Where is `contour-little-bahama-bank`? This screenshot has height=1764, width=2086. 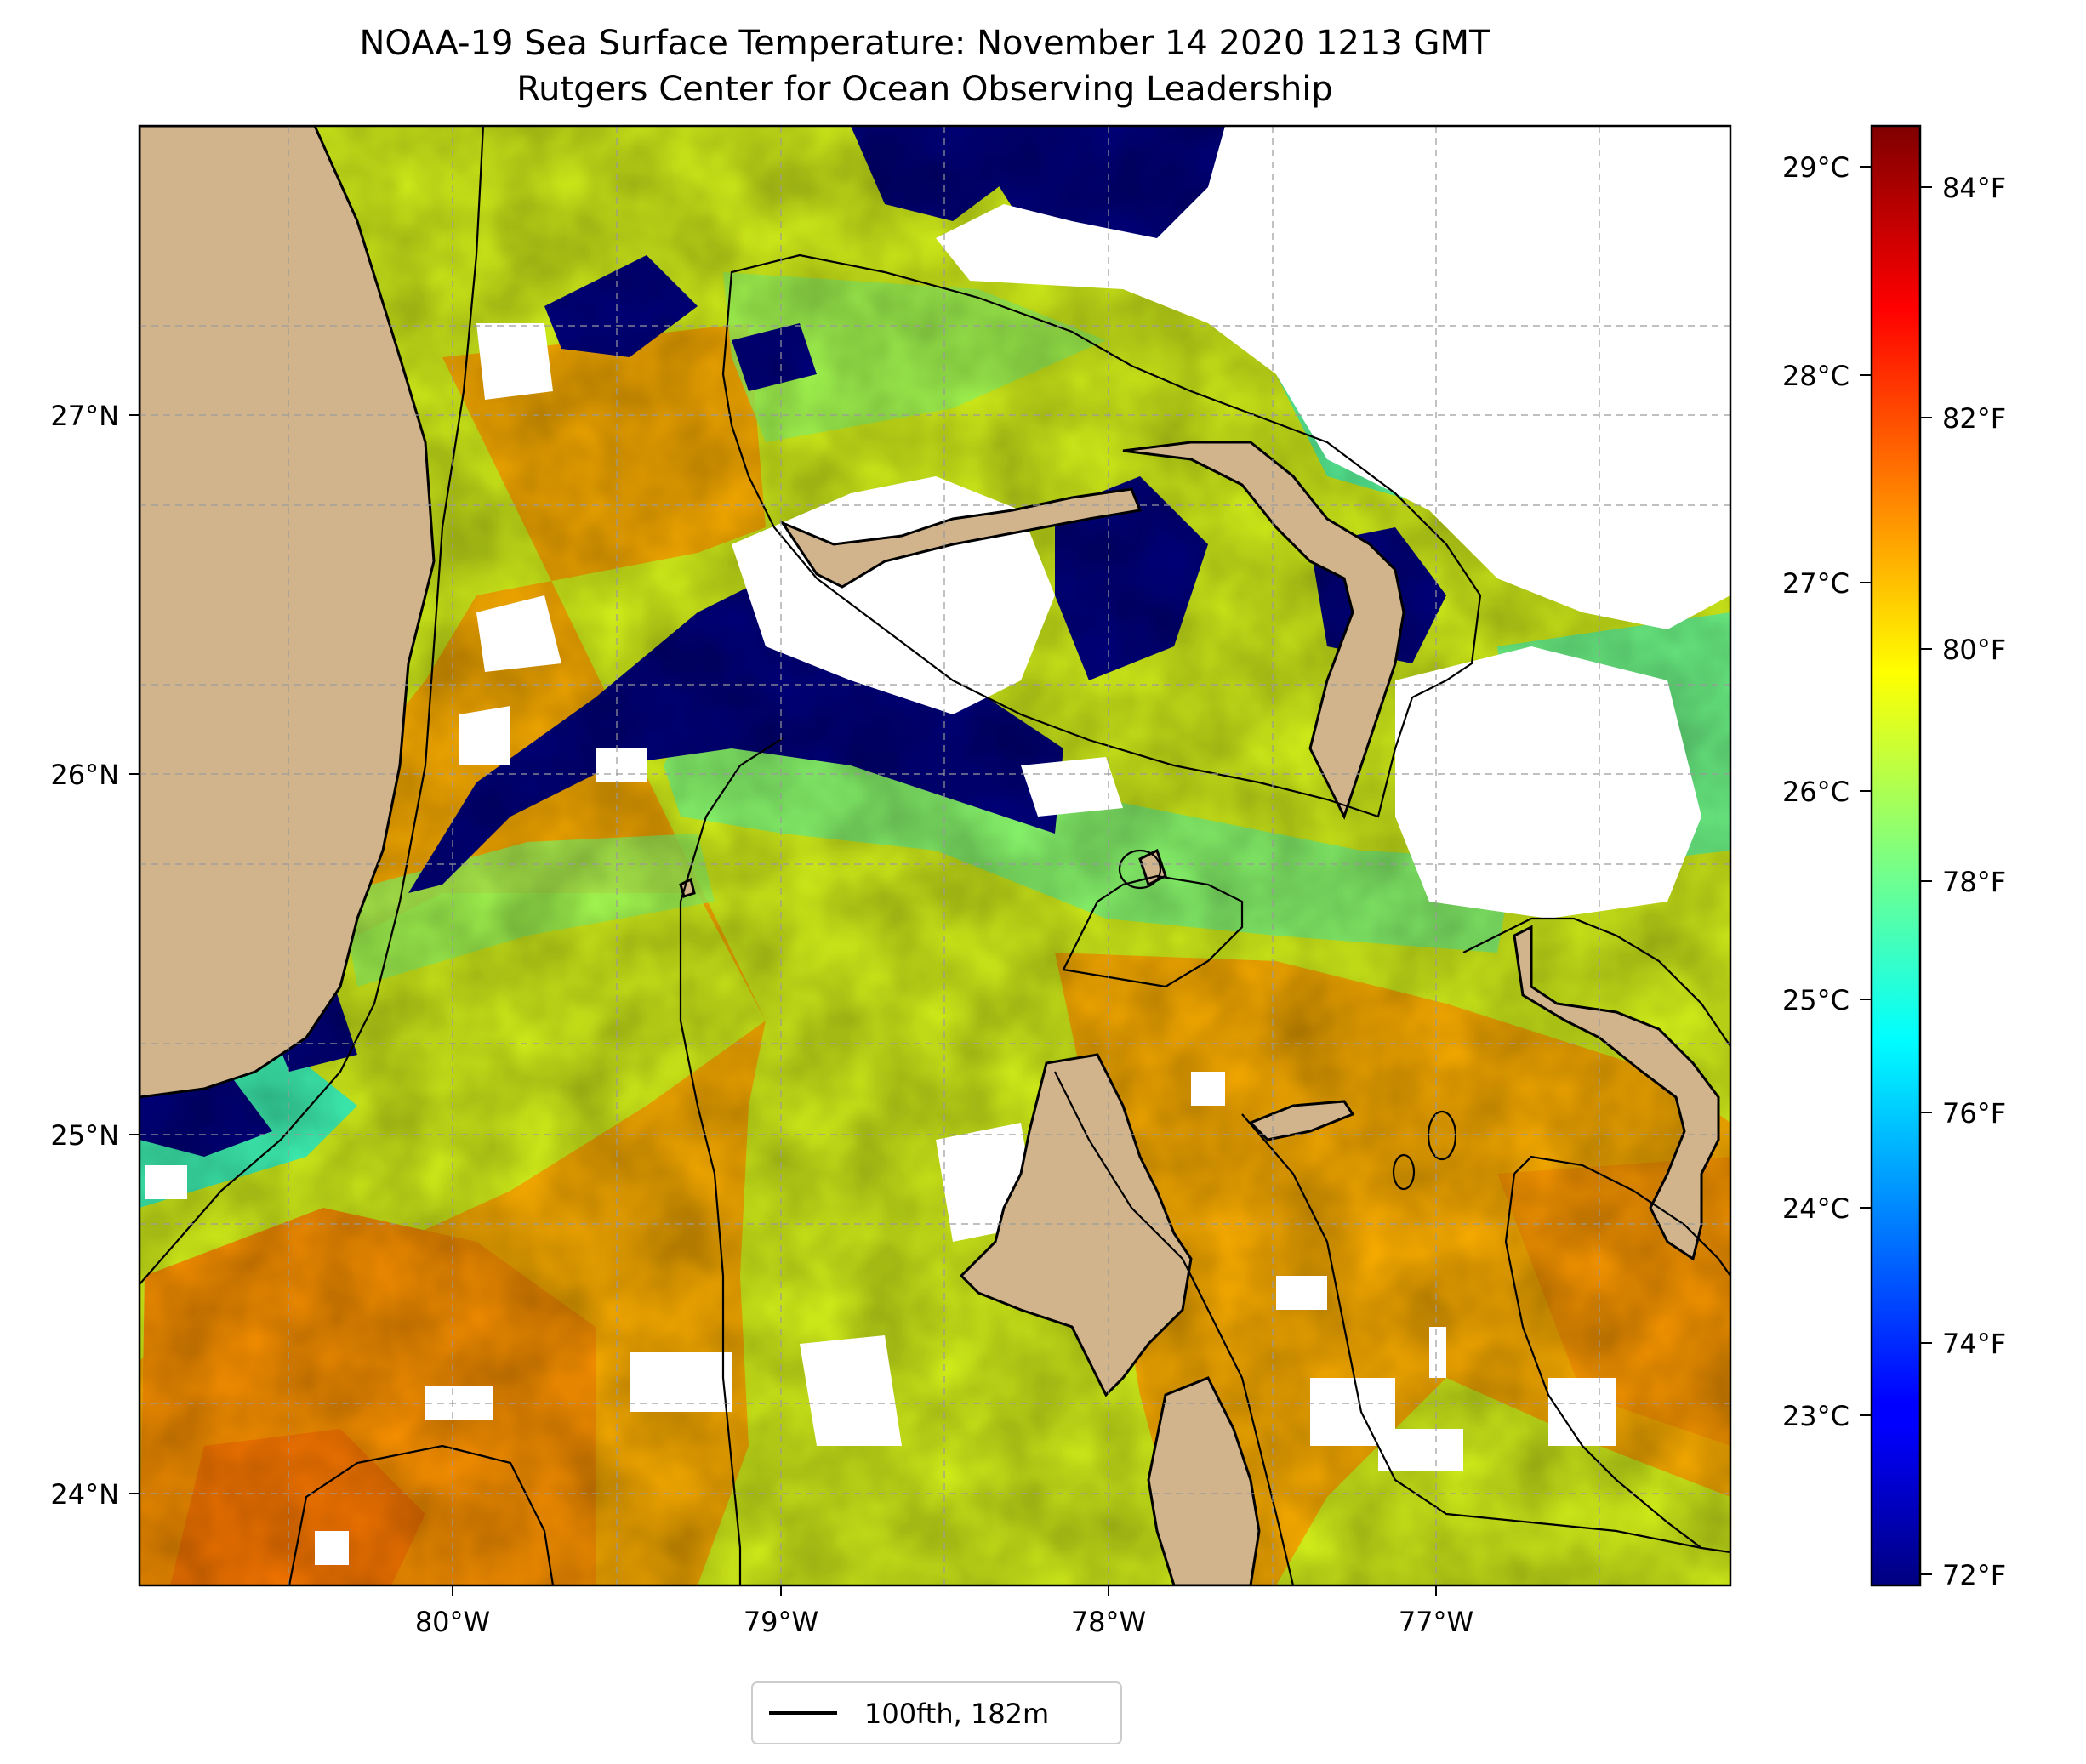
contour-little-bahama-bank is located at coordinates (1101, 535).